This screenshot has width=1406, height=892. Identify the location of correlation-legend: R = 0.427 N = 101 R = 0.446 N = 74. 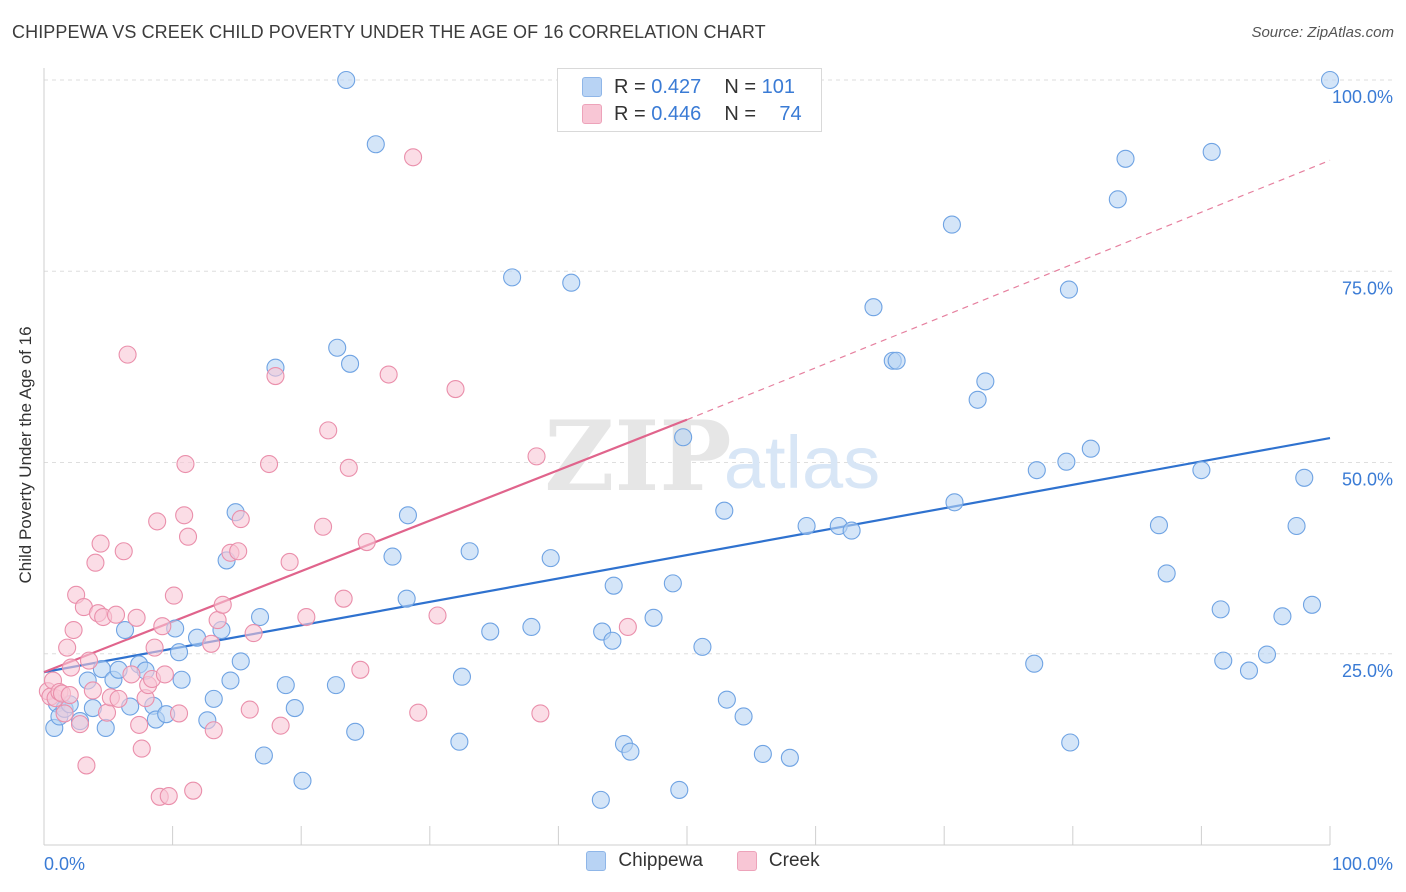
(689, 100).